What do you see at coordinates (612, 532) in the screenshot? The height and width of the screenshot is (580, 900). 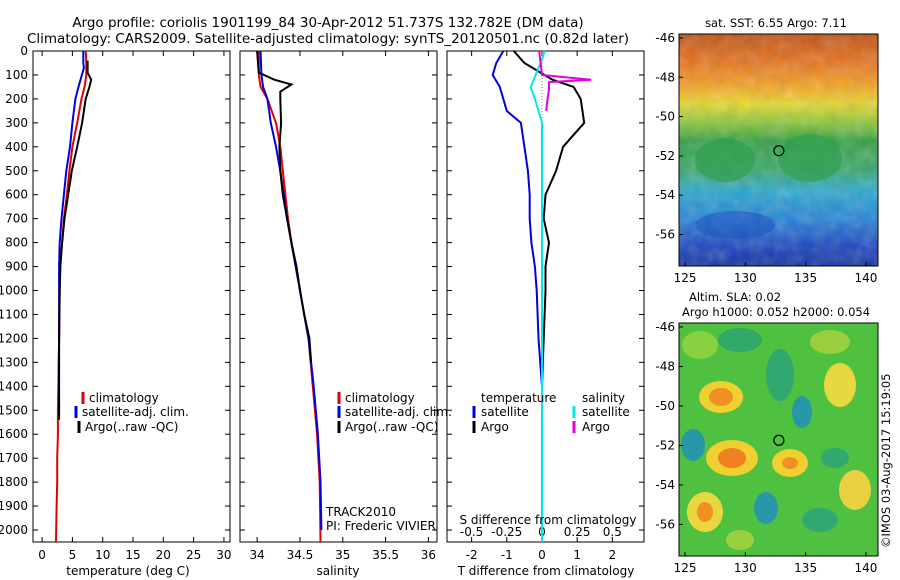 I see `top-tick-label: 0.5` at bounding box center [612, 532].